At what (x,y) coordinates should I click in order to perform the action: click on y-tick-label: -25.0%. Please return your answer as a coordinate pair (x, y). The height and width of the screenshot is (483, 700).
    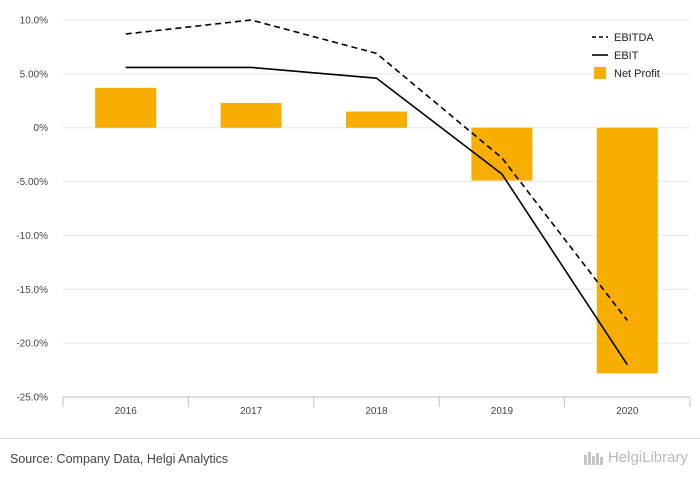
    Looking at the image, I should click on (32, 398).